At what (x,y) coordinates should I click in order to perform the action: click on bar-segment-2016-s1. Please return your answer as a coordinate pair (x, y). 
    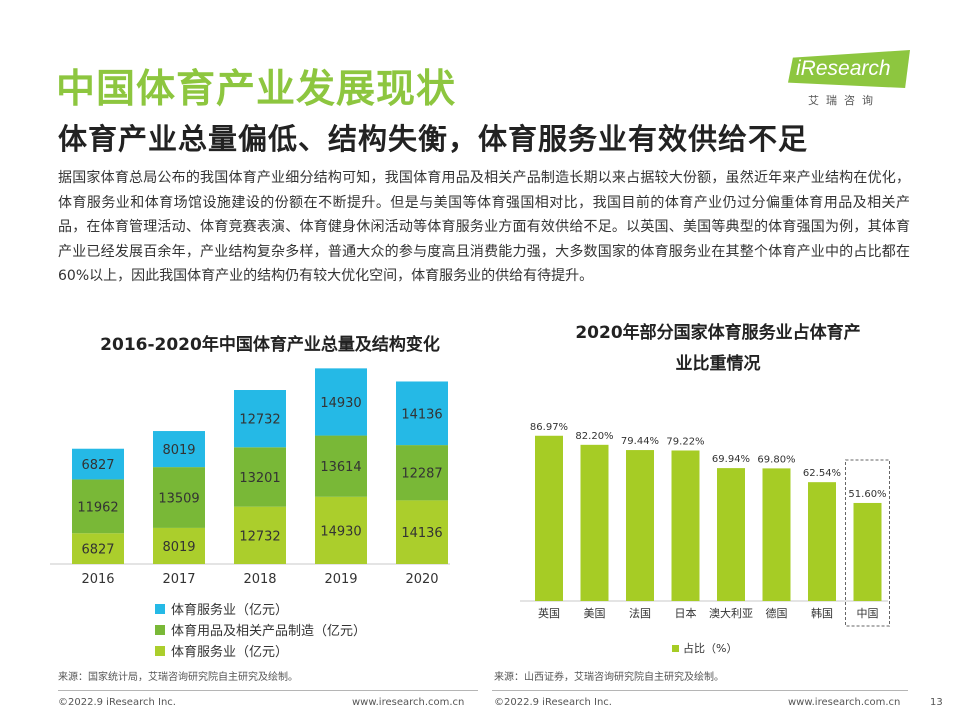
    Looking at the image, I should click on (98, 506).